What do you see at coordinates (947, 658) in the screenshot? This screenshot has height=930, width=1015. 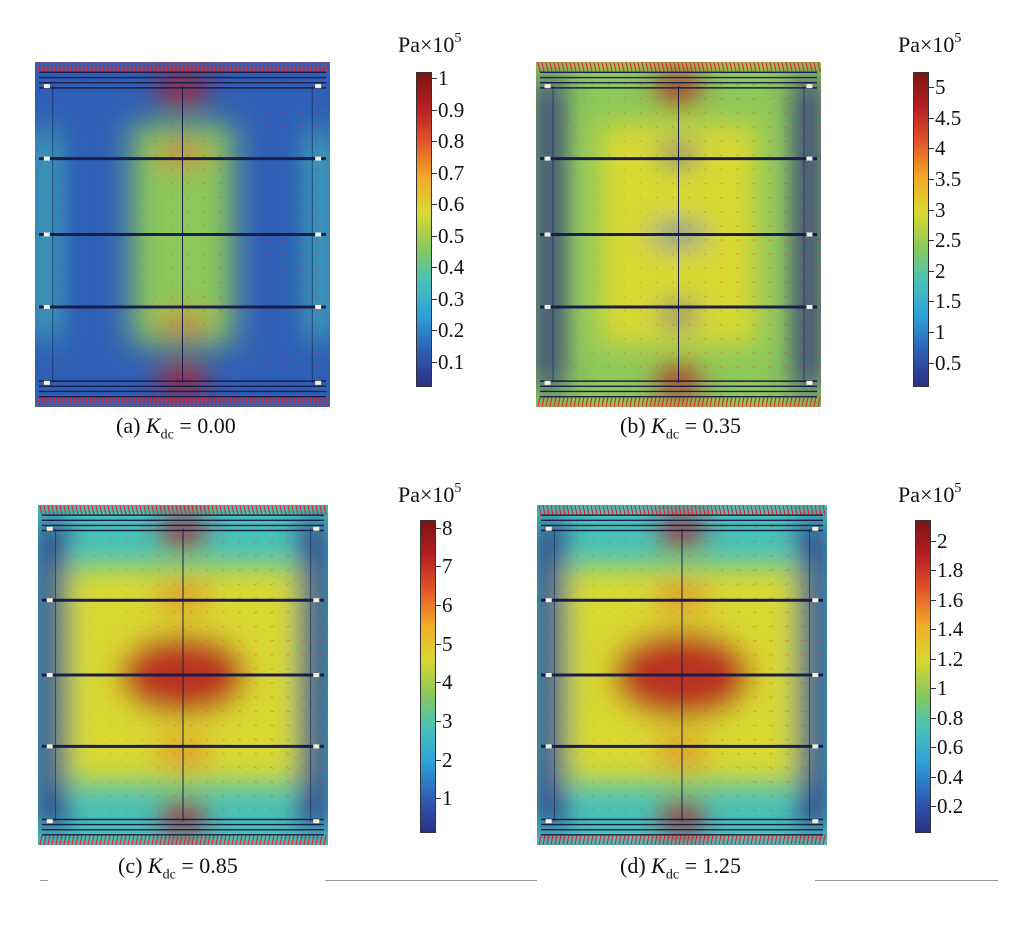 I see `colorbar-tick-label: 1.2` at bounding box center [947, 658].